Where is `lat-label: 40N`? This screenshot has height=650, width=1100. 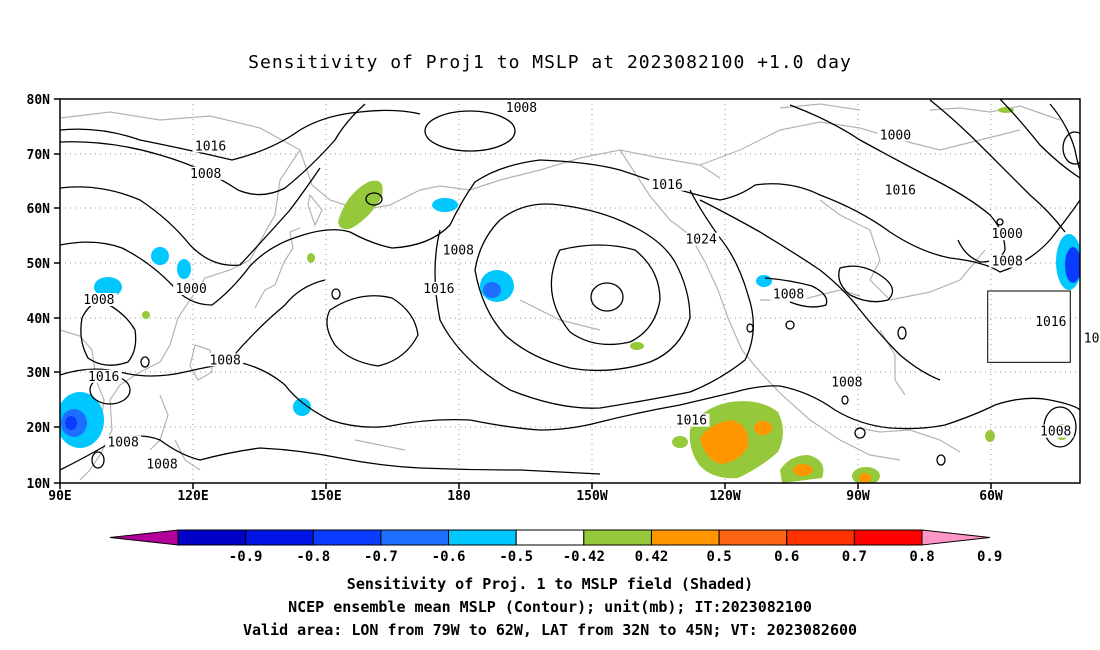 lat-label: 40N is located at coordinates (39, 319).